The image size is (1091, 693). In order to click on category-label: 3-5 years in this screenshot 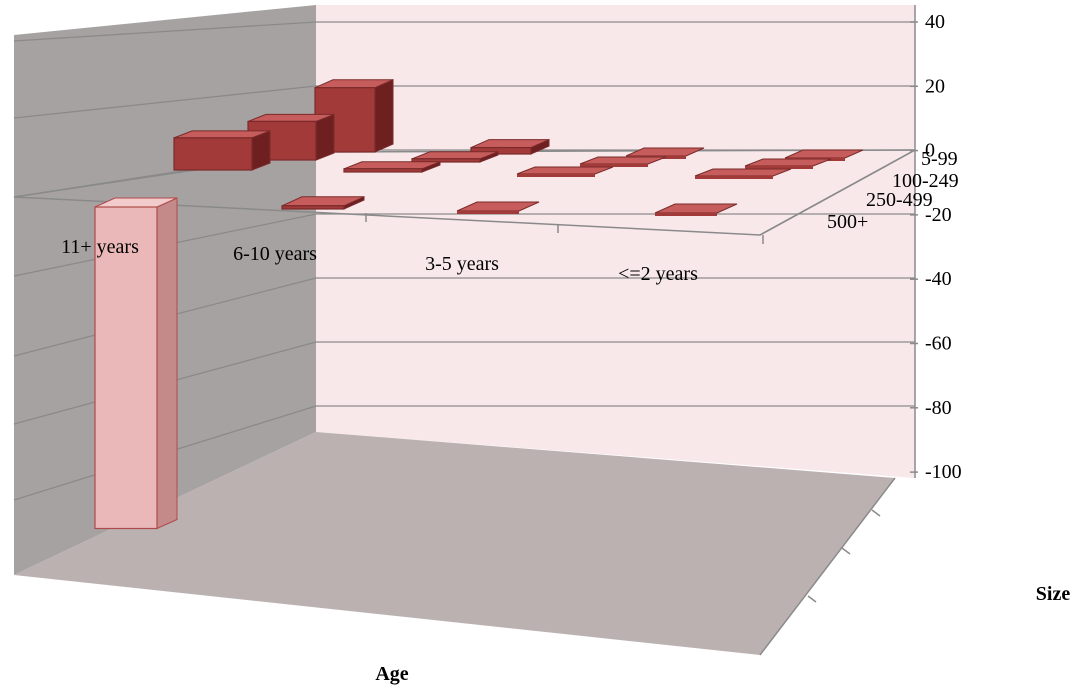, I will do `click(462, 264)`.